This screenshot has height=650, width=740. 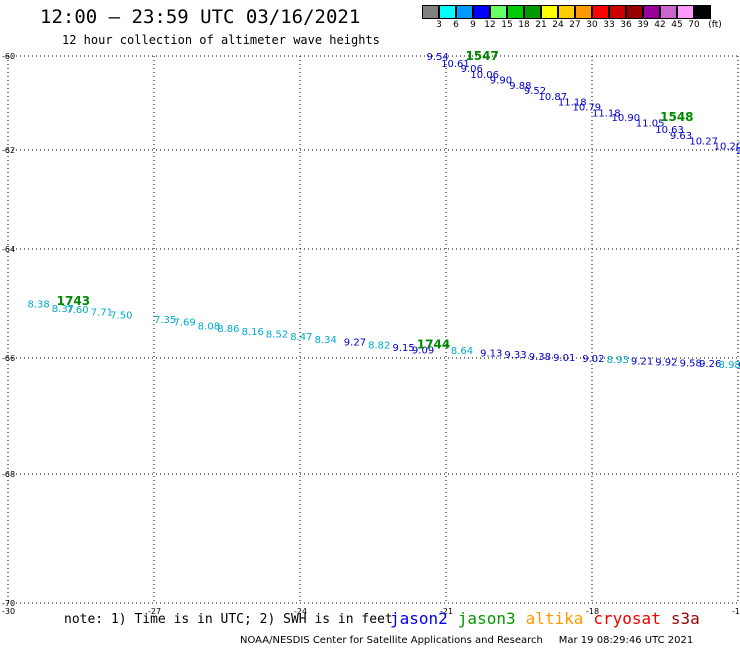 I want to click on wave-height-value: 10.61, so click(x=455, y=64).